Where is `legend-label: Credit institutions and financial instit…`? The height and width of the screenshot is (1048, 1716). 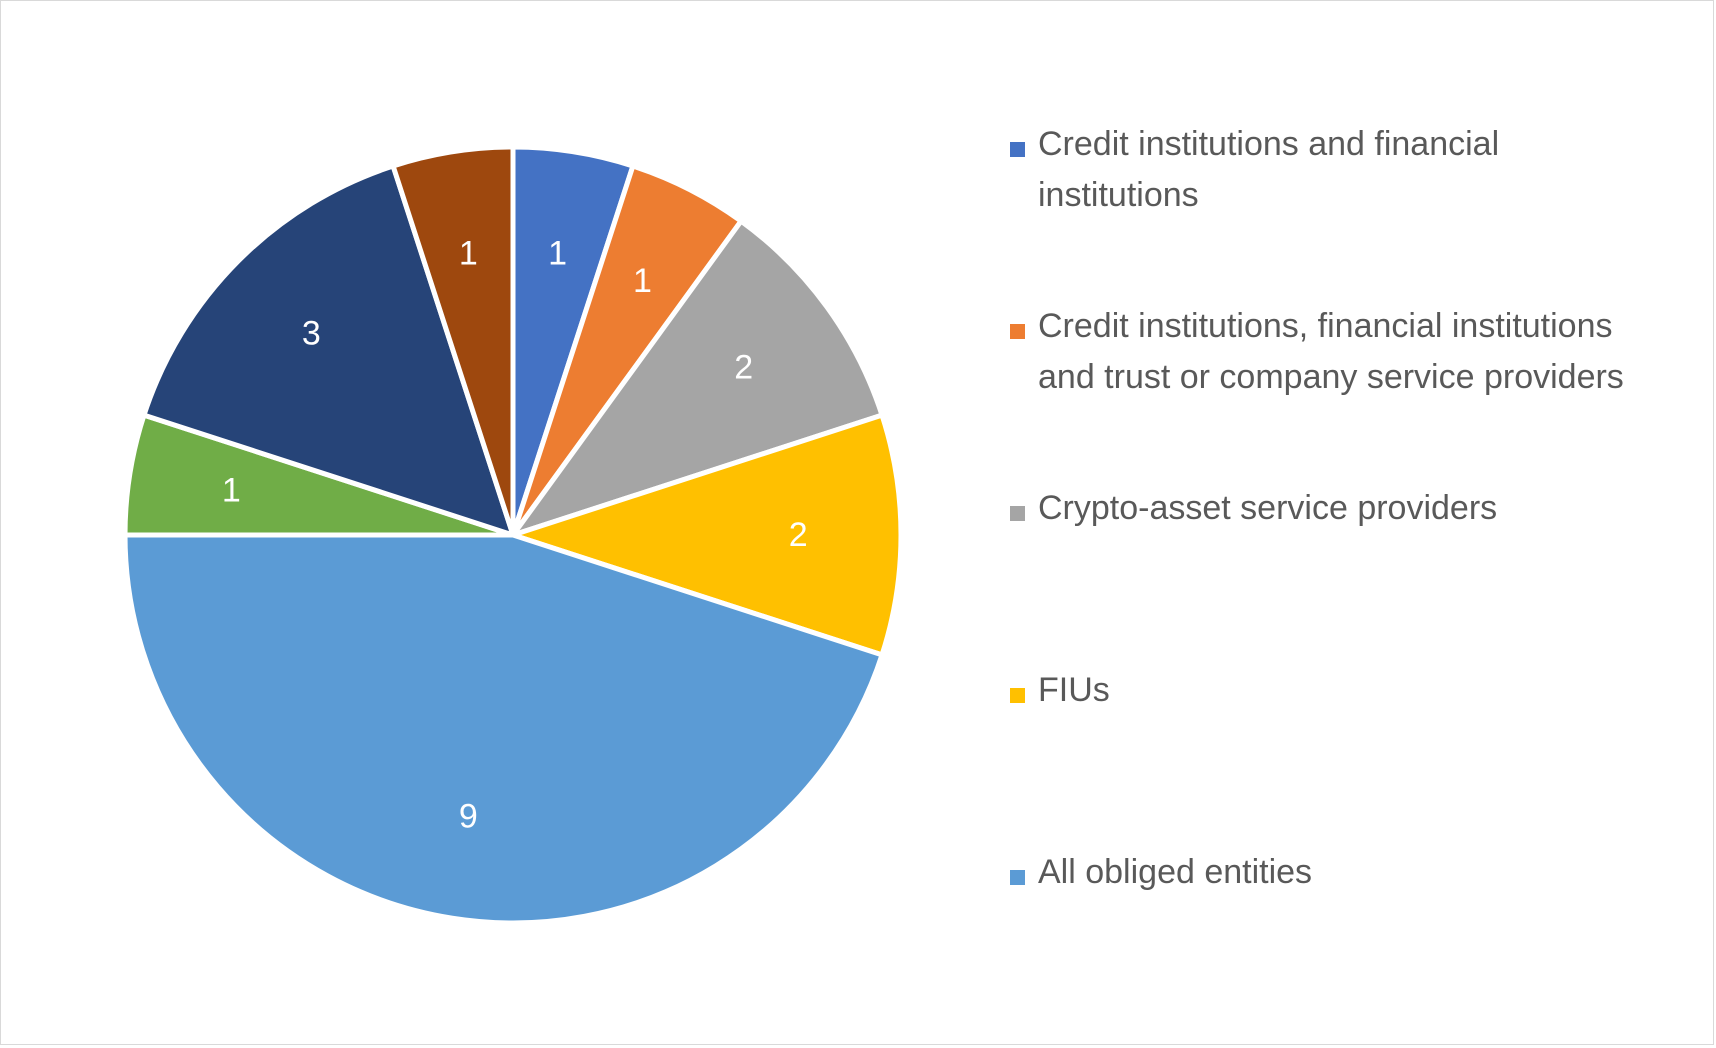
legend-label: Credit institutions and financial instit… is located at coordinates (1269, 169).